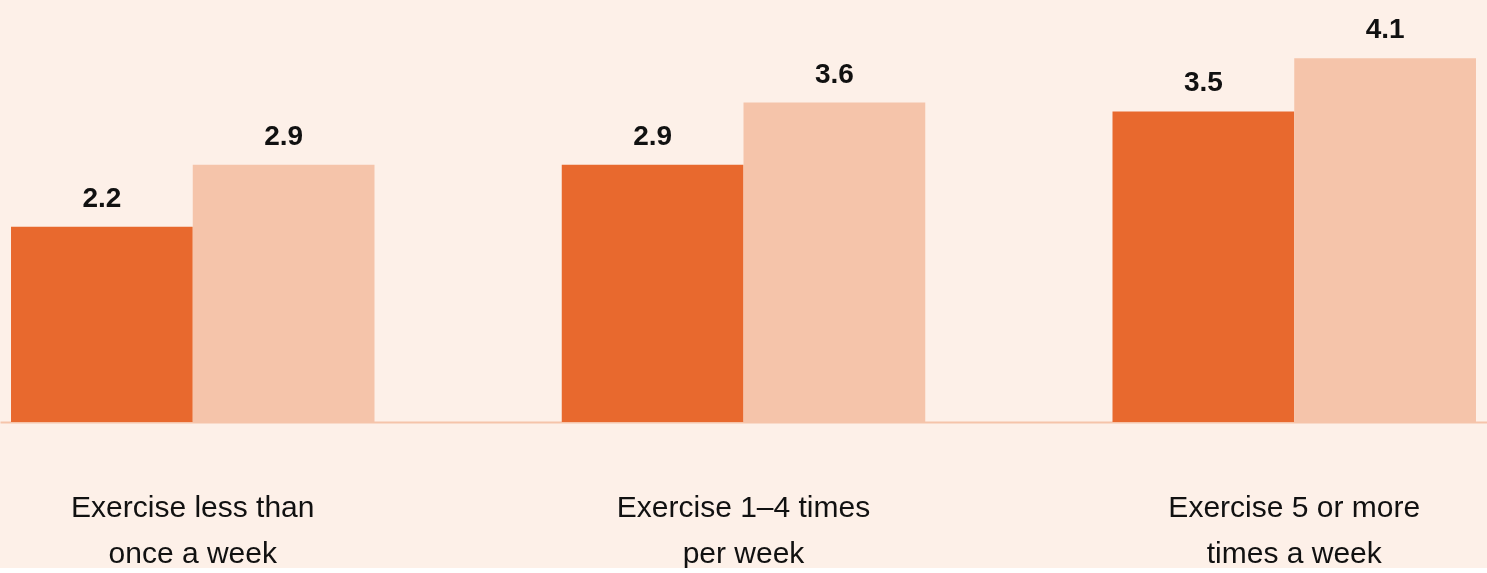 The width and height of the screenshot is (1487, 573). I want to click on data-label: 3.6, so click(834, 73).